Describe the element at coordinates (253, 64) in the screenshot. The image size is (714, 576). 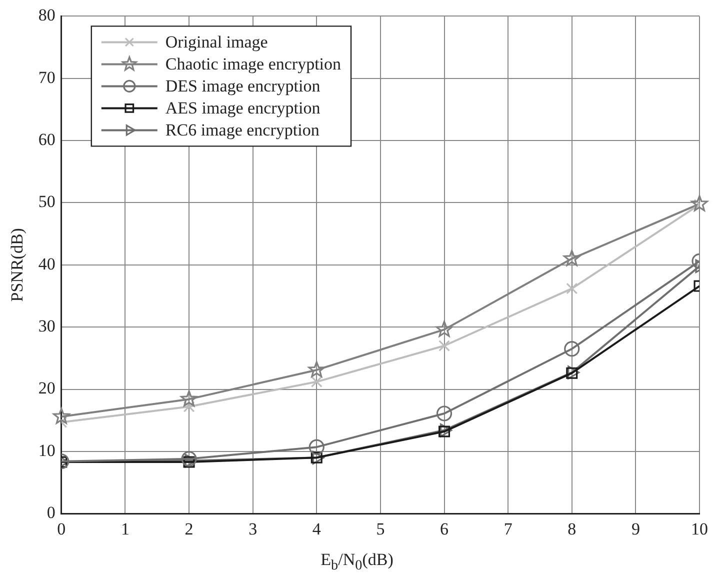
I see `legend-label: Chaotic image encryption` at that location.